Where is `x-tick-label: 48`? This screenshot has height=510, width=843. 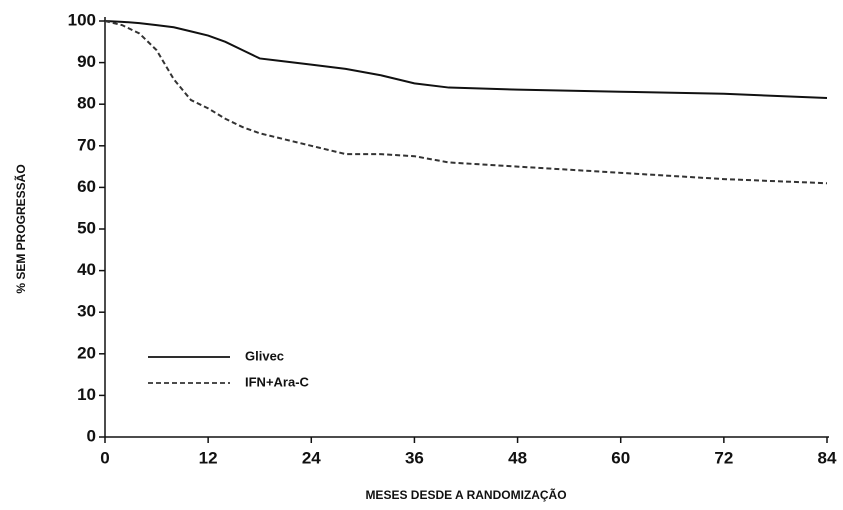 x-tick-label: 48 is located at coordinates (517, 457).